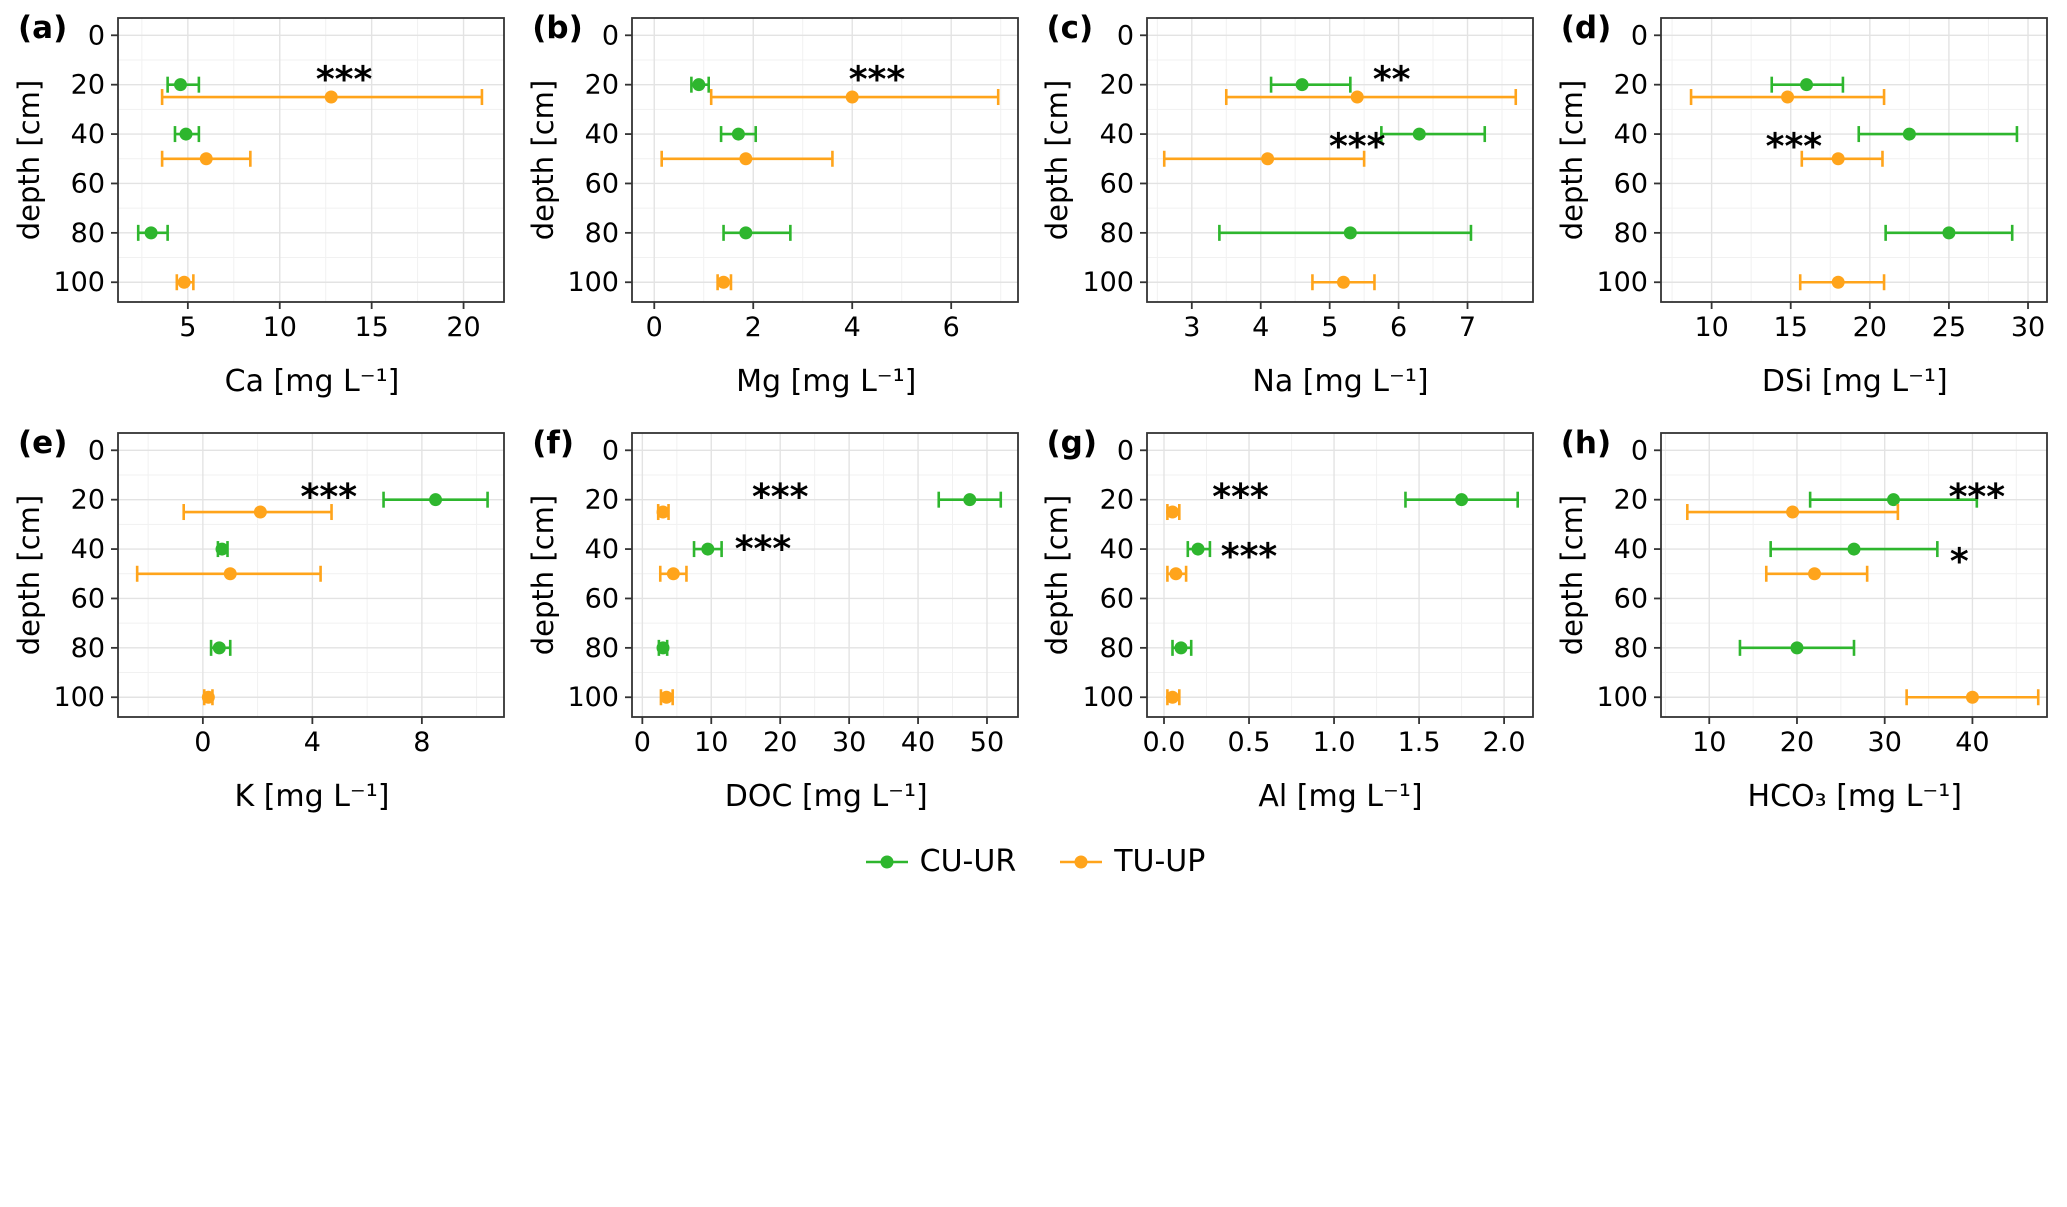  I want to click on panel-body: depth [cm] 3 4 5 6 7 0 20 40 60 80 100 ** ***, so click(1292, 186).